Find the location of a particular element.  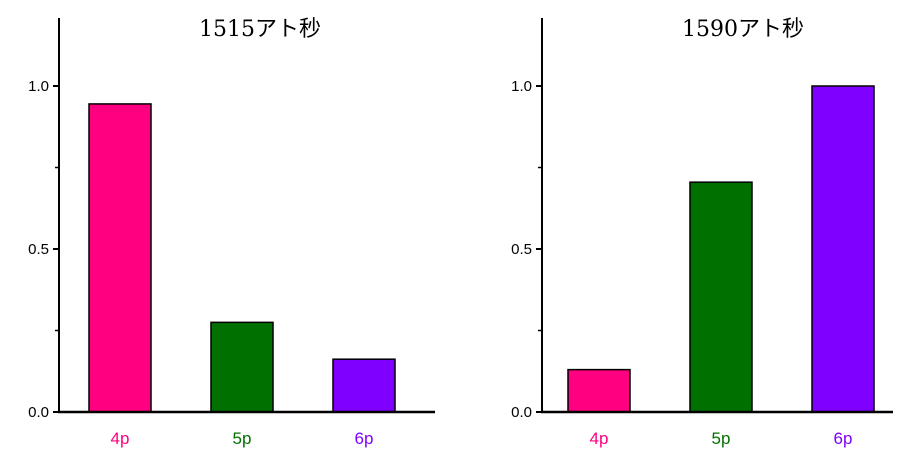

chart-title: 1590アト秒 is located at coordinates (743, 29).